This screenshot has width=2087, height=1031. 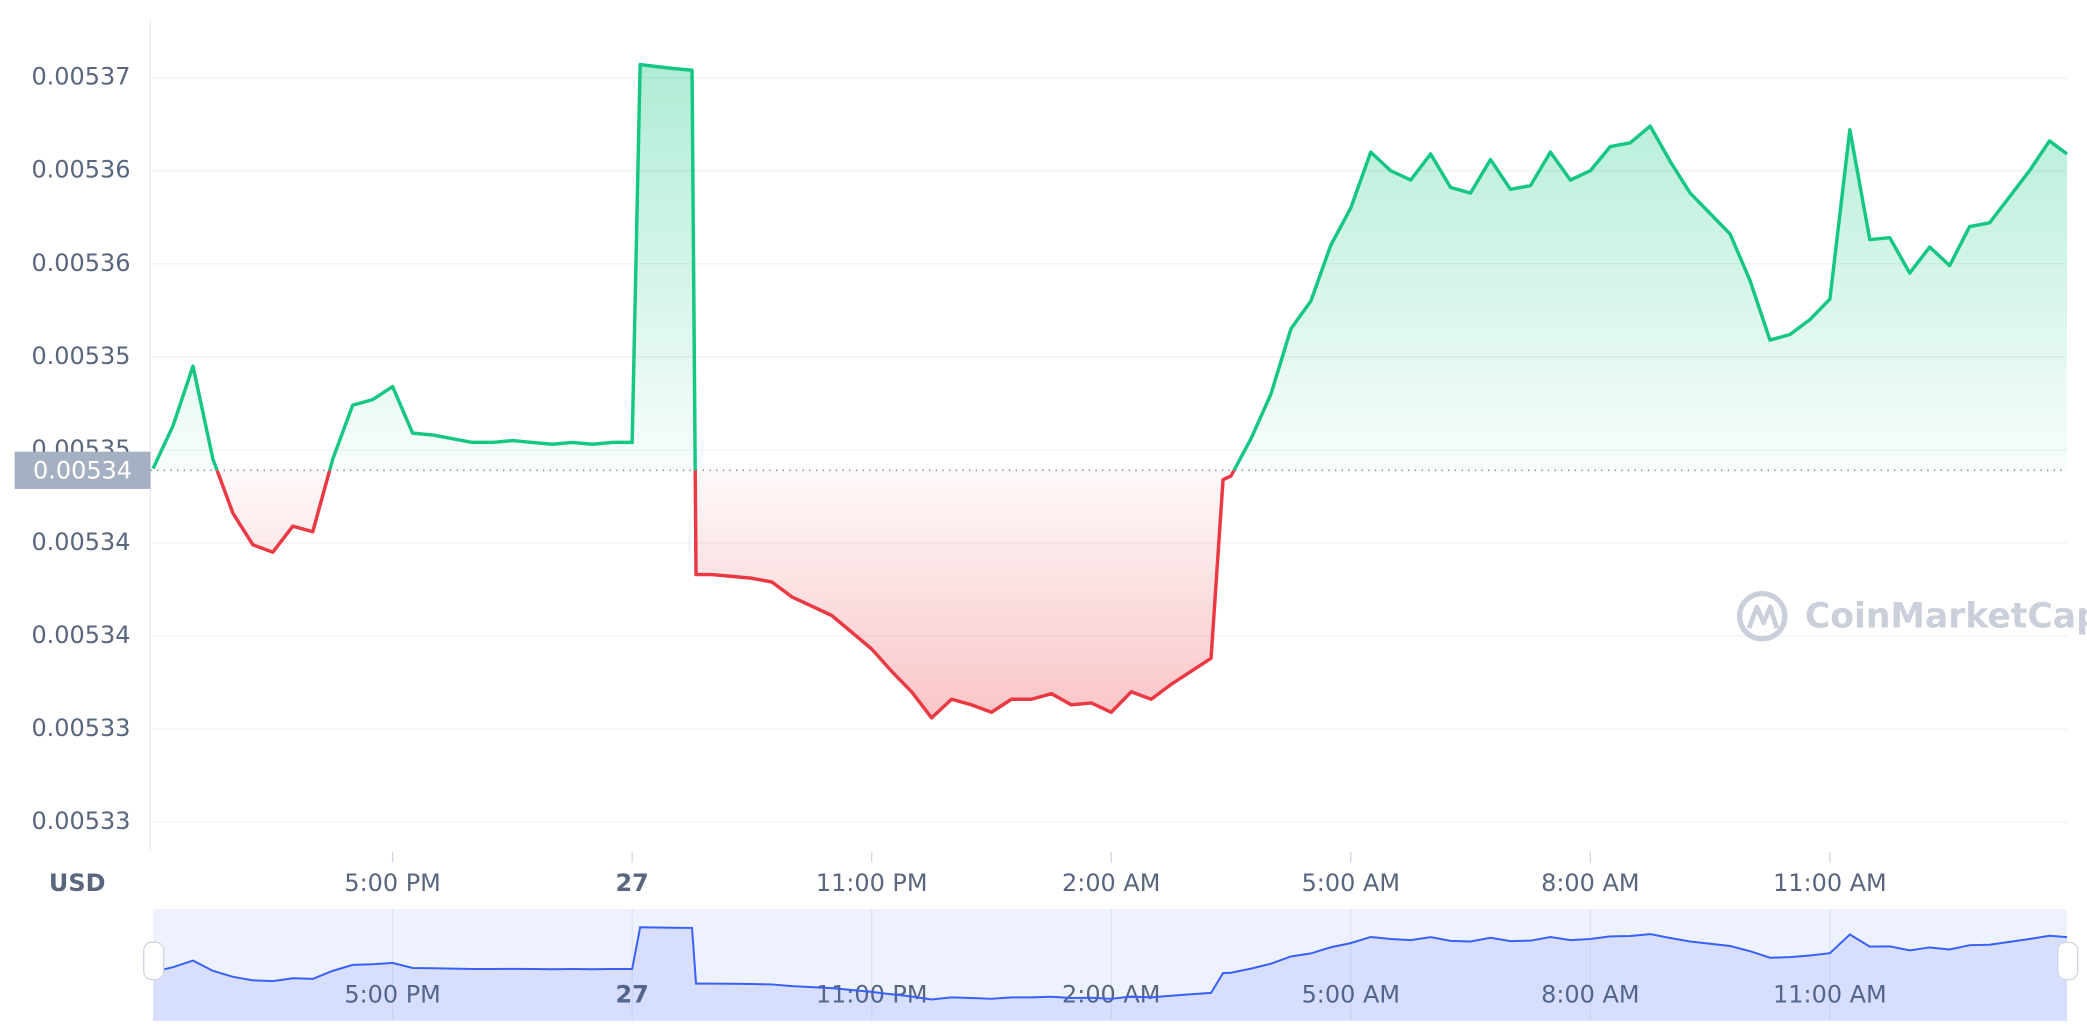 What do you see at coordinates (1590, 995) in the screenshot?
I see `navigator-tick-label: 8:00 AM` at bounding box center [1590, 995].